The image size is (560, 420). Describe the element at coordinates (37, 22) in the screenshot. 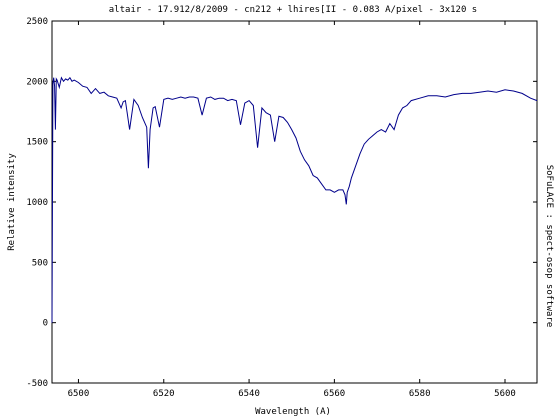

I see `y-tick-label: 2500` at that location.